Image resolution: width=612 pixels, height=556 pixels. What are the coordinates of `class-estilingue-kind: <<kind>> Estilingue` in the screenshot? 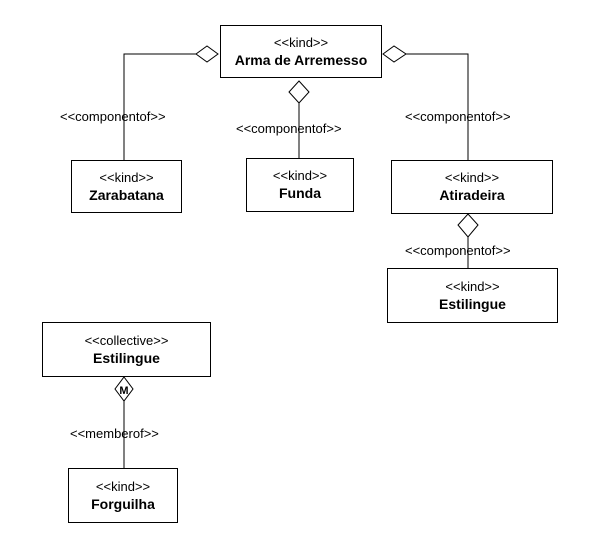 It's located at (472, 295).